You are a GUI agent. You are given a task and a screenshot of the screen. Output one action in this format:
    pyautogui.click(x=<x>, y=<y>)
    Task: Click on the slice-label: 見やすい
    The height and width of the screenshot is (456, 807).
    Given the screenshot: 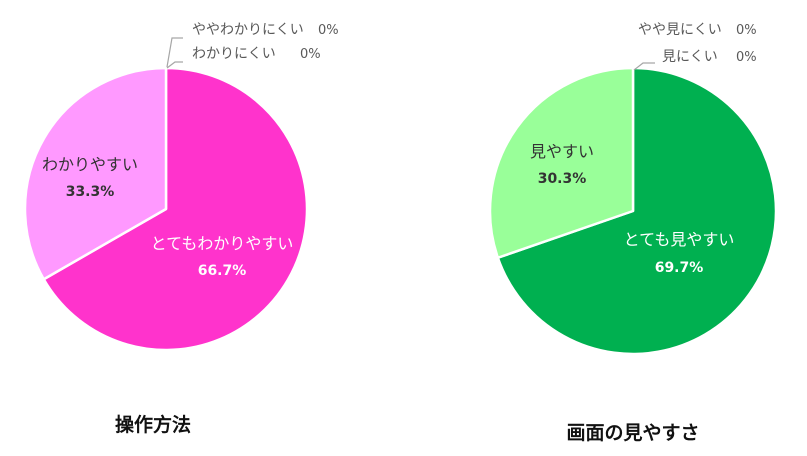 What is the action you would take?
    pyautogui.click(x=562, y=151)
    